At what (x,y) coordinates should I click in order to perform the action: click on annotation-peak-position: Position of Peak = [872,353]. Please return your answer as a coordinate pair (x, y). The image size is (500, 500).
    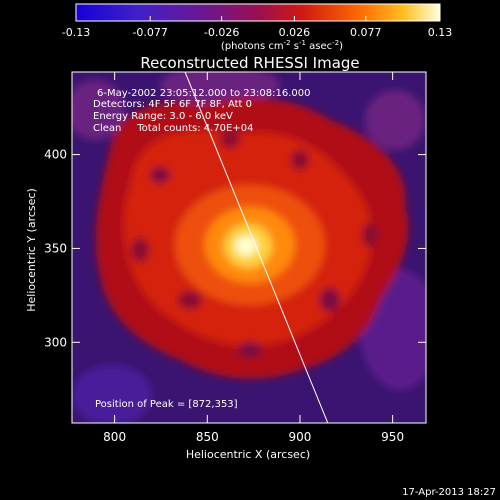
    Looking at the image, I should click on (166, 404).